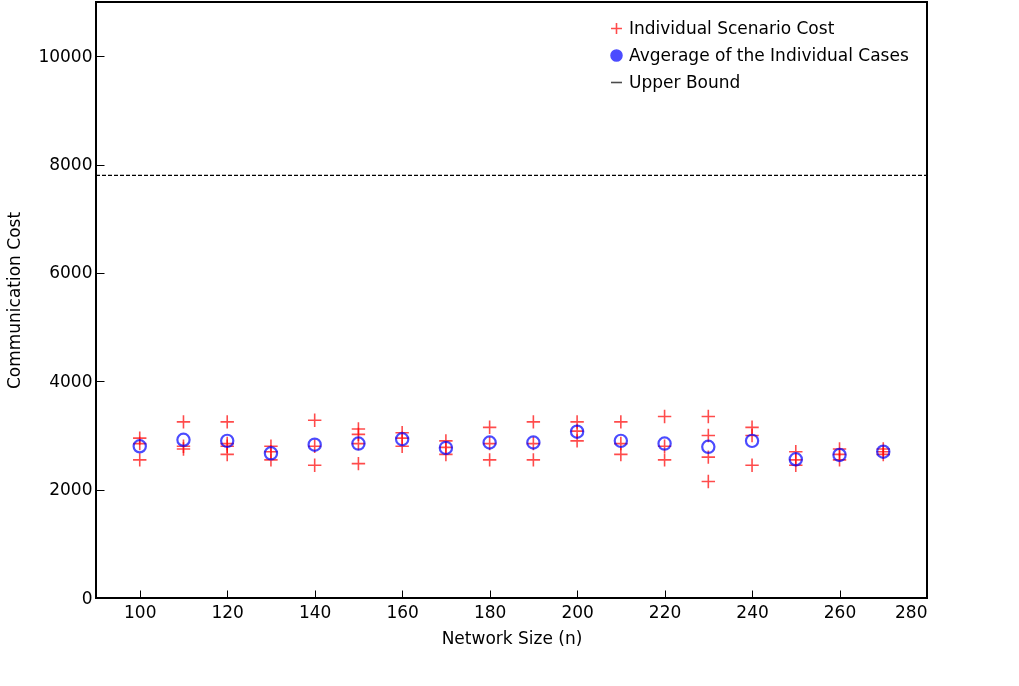  I want to click on y-tick-label: 4000, so click(71, 380).